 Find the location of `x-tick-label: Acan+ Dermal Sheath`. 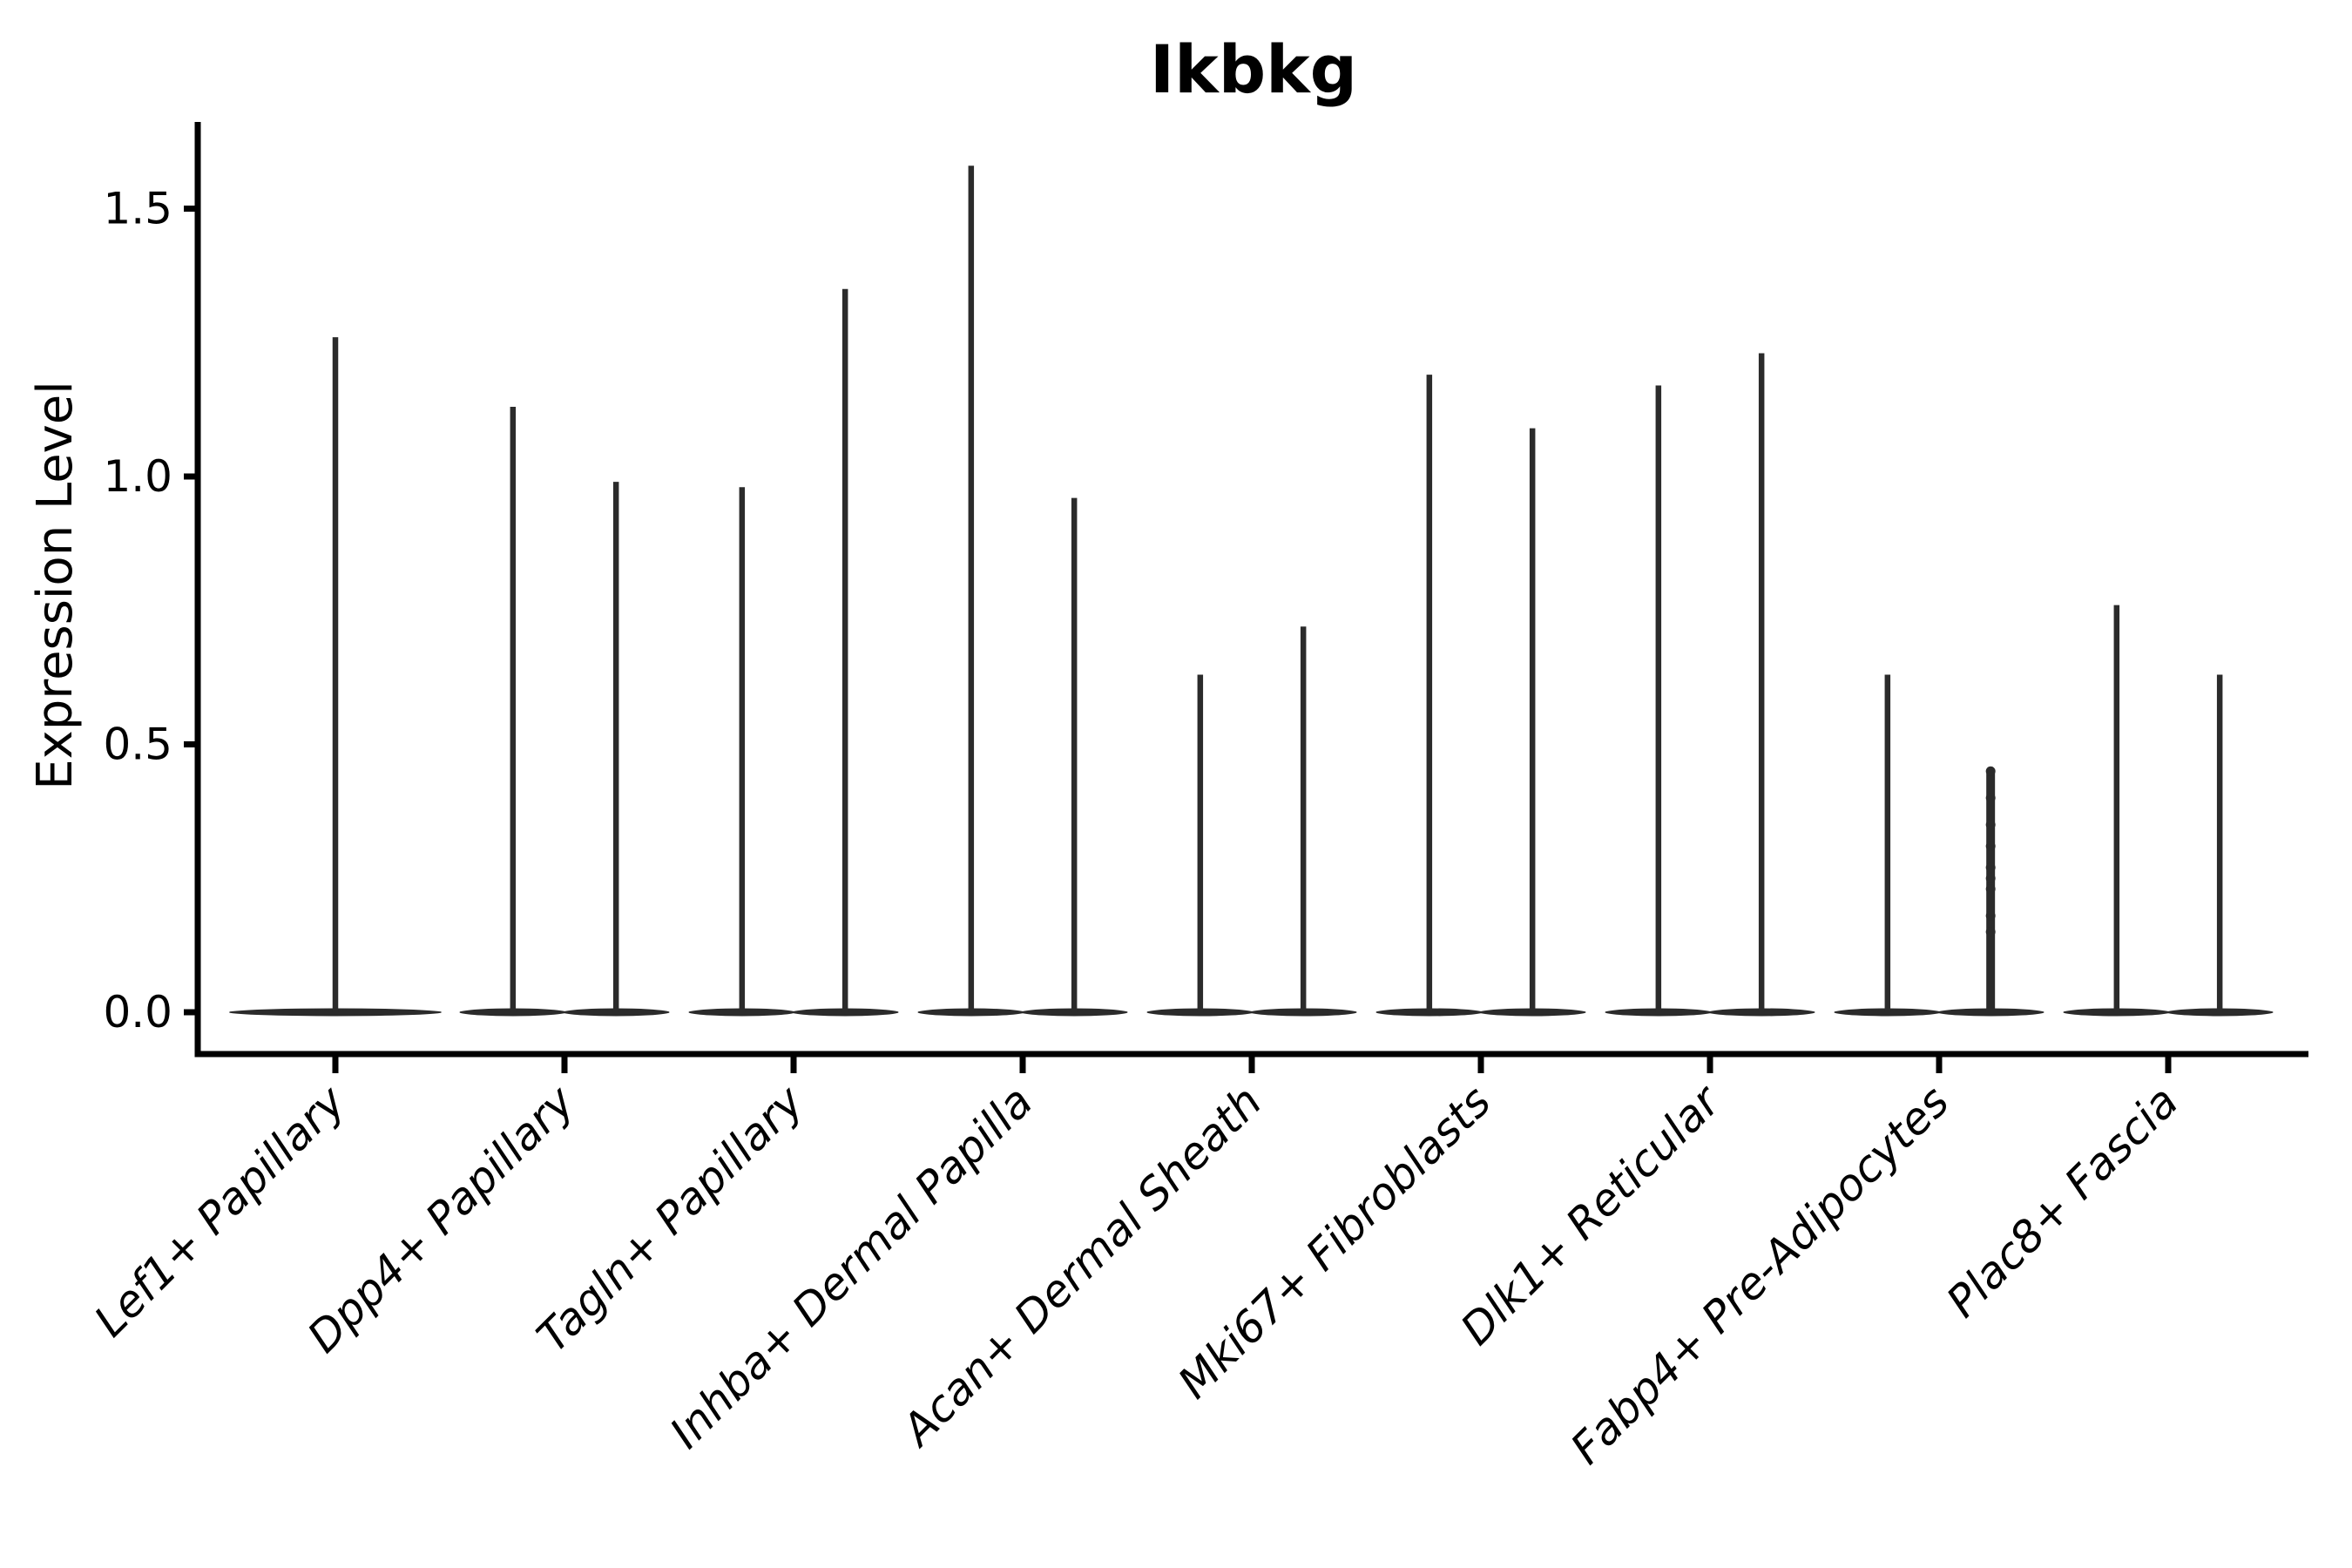

x-tick-label: Acan+ Dermal Sheath is located at coordinates (1081, 1266).